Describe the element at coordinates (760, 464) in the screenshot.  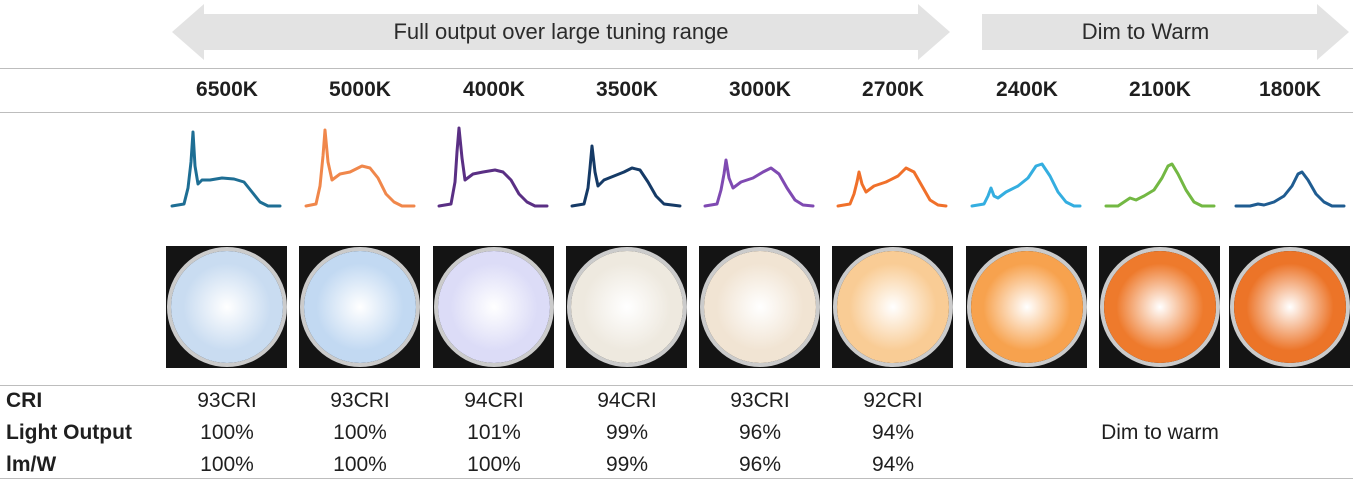
I see `lmw-value: 96%` at that location.